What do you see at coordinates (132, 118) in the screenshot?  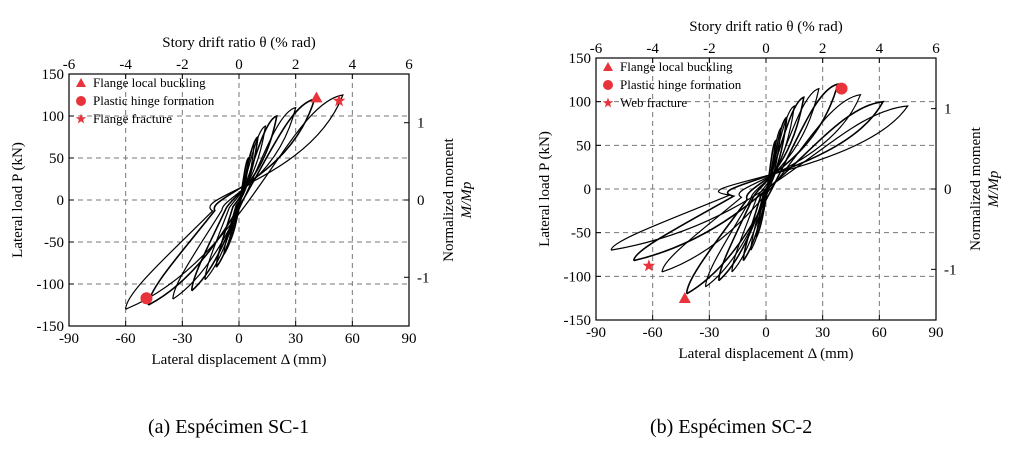 I see `legend-label: Flange fracture` at bounding box center [132, 118].